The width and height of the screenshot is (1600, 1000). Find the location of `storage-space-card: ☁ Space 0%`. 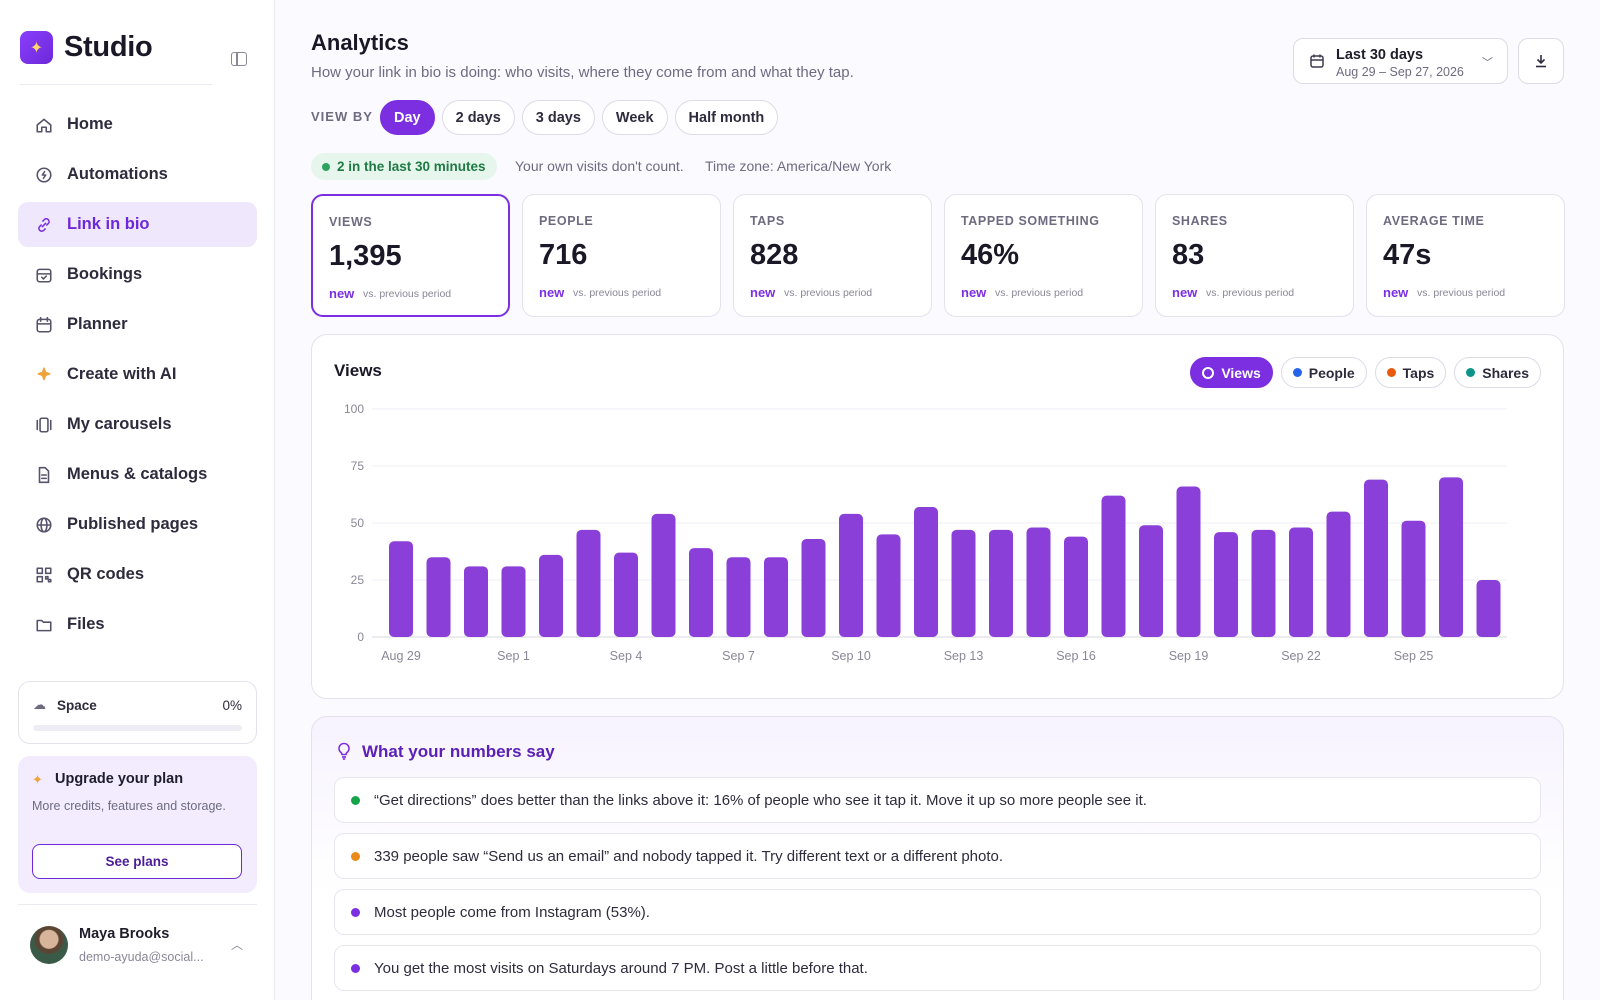

storage-space-card: ☁ Space 0% is located at coordinates (137, 712).